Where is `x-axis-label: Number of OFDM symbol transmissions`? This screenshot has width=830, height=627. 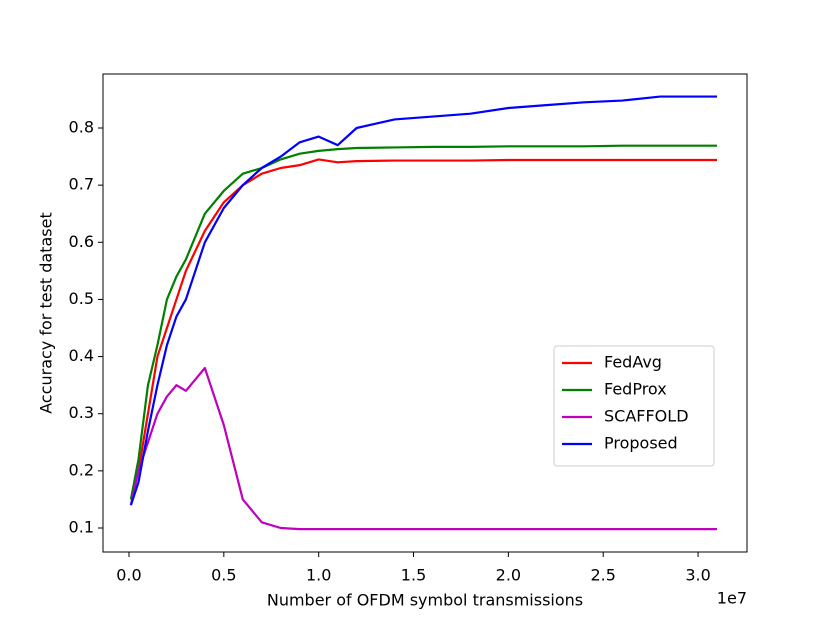
x-axis-label: Number of OFDM symbol transmissions is located at coordinates (425, 600).